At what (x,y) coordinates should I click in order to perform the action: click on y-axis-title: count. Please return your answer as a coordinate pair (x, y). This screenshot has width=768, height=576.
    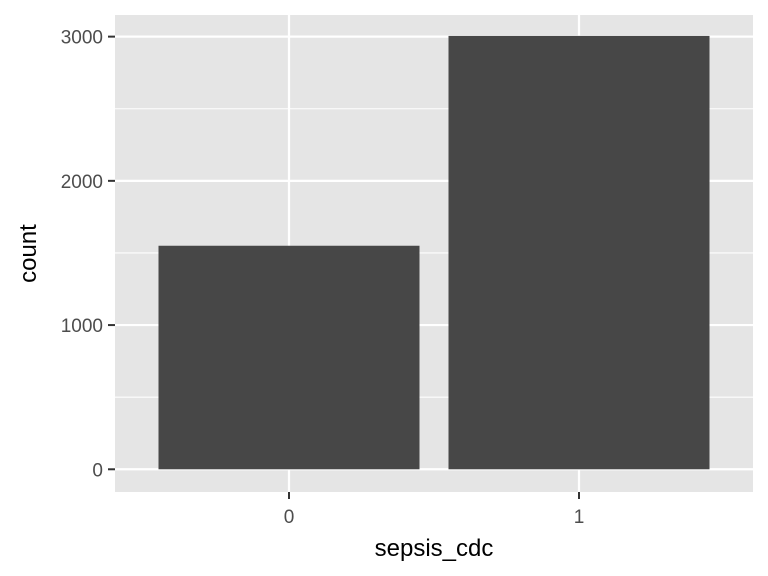
    Looking at the image, I should click on (28, 253).